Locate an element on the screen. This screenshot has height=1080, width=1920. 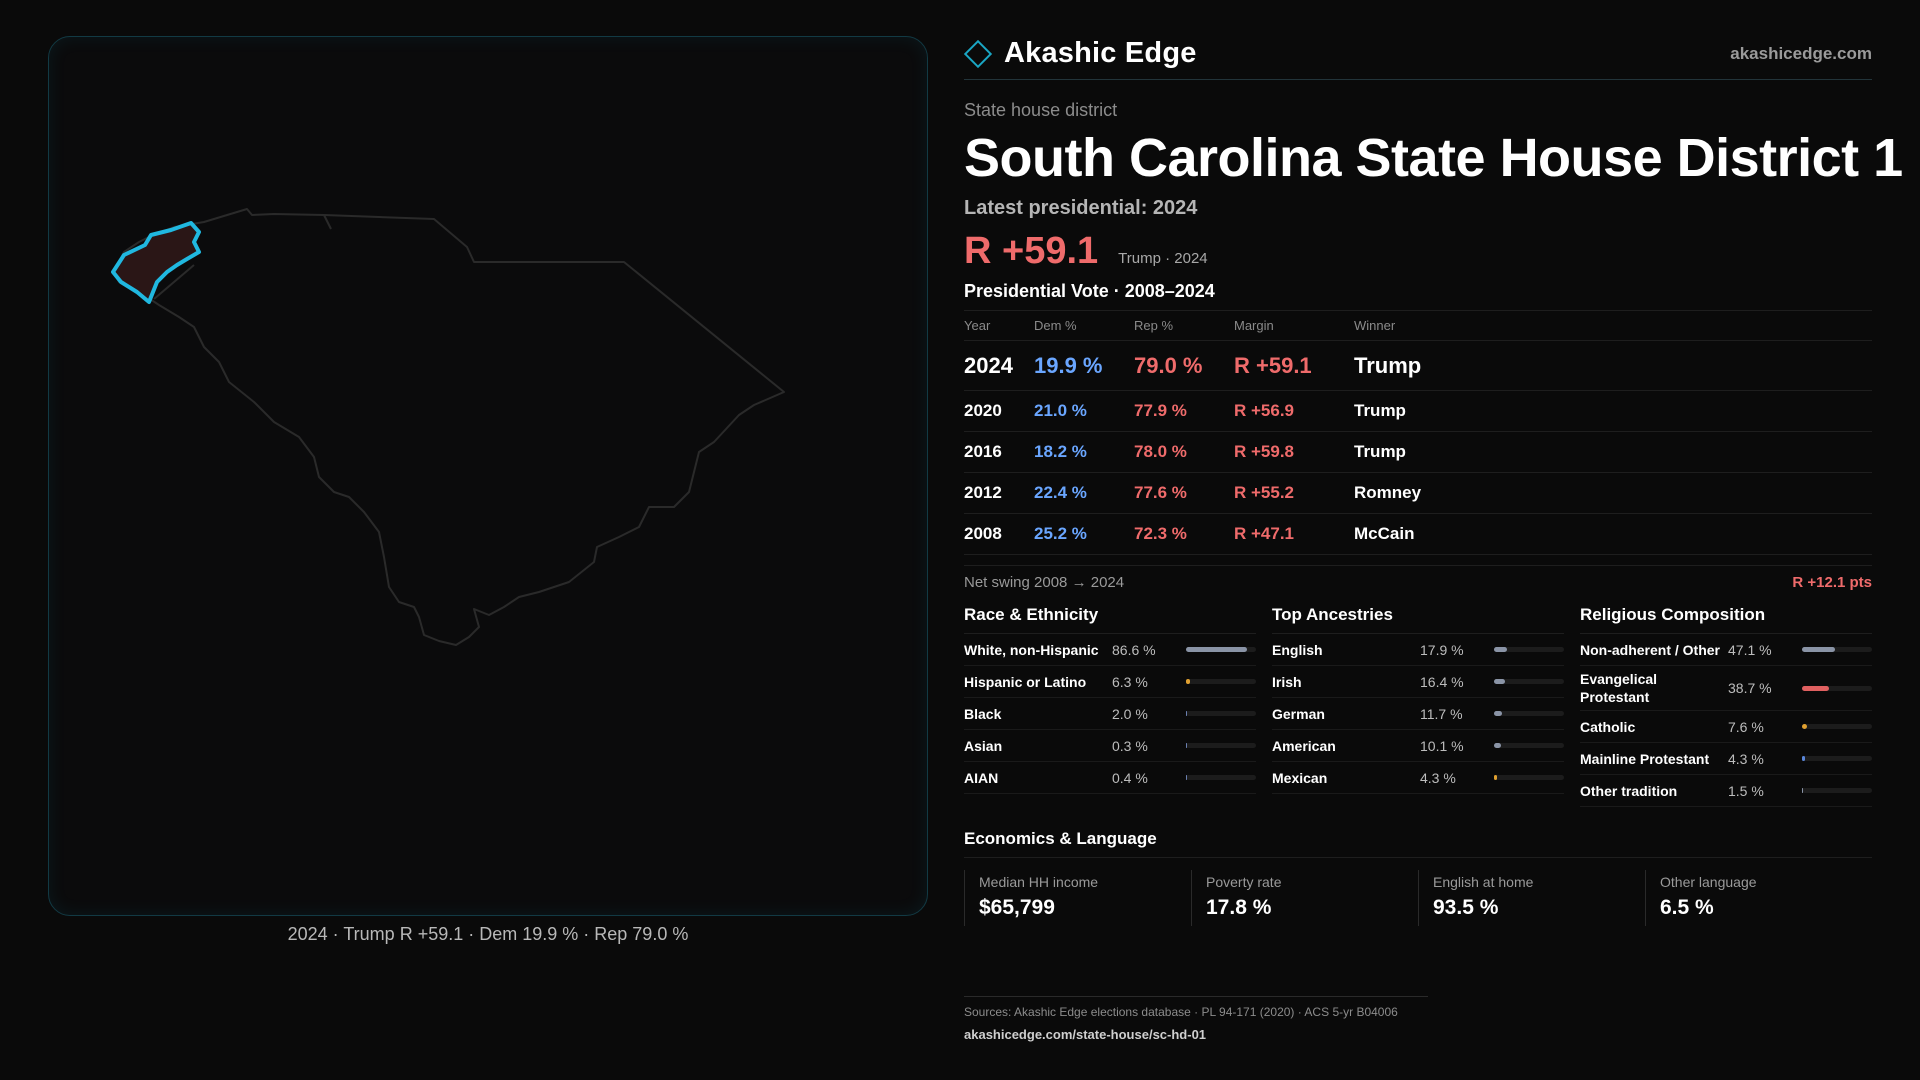
religion-title: Religious Composition is located at coordinates (1726, 619).